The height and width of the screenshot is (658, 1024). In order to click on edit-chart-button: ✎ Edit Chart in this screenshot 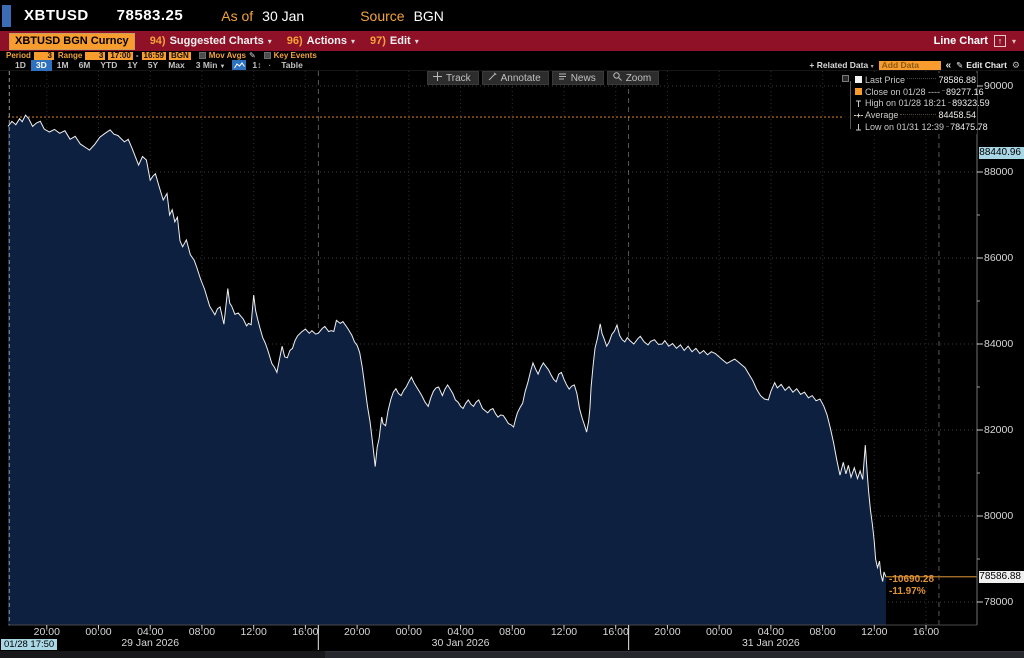, I will do `click(981, 65)`.